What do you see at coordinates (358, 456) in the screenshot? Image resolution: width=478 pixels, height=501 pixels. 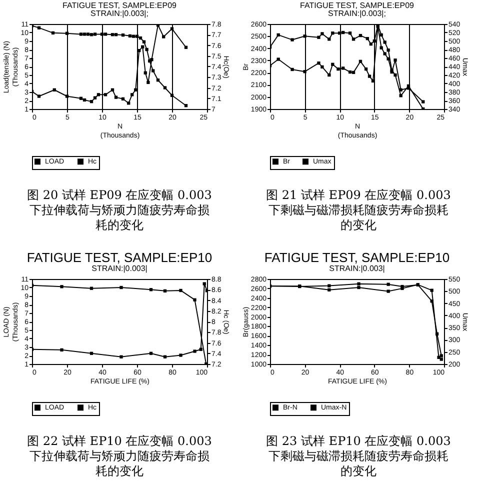 I see `caption: 图 23 试样 EP10 在应变幅 0.003 下剩磁与磁滞损耗随疲劳寿命损耗的变化` at bounding box center [358, 456].